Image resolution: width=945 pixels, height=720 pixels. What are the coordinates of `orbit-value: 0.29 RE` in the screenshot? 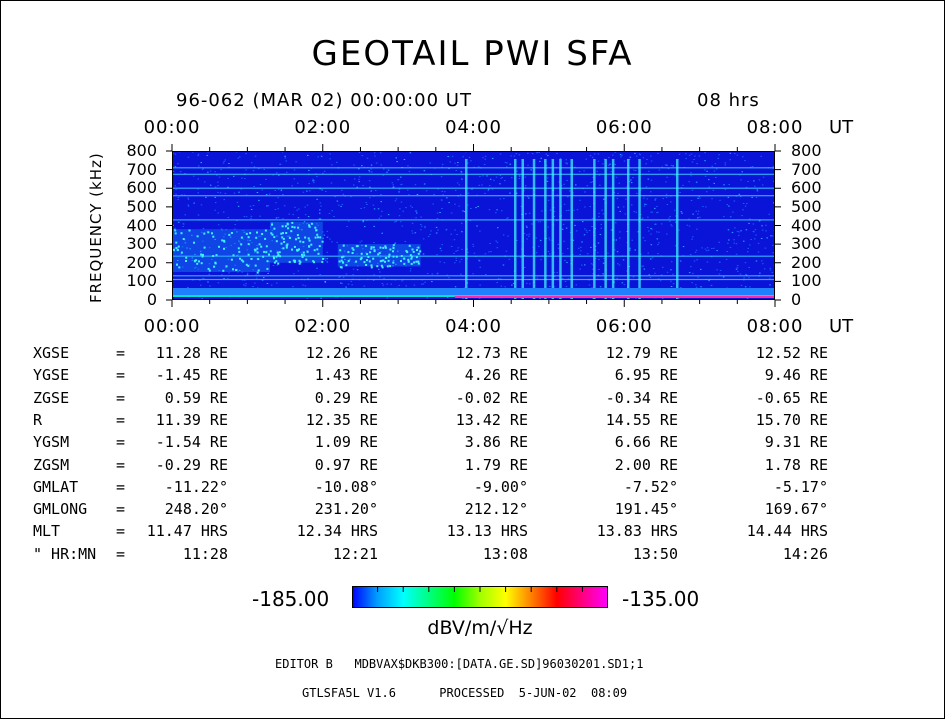 It's located at (346, 397).